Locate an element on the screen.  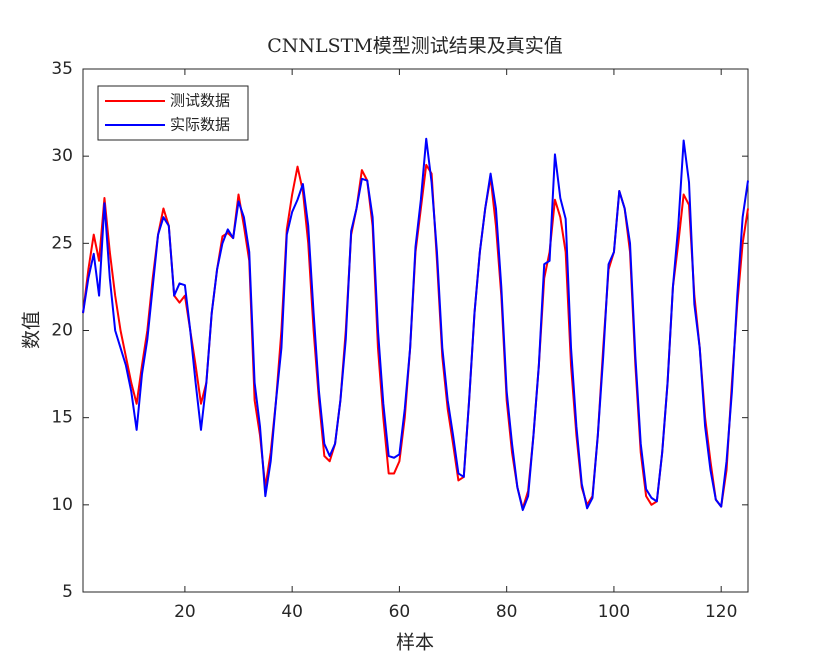
y-tick-label: 25 is located at coordinates (62, 243).